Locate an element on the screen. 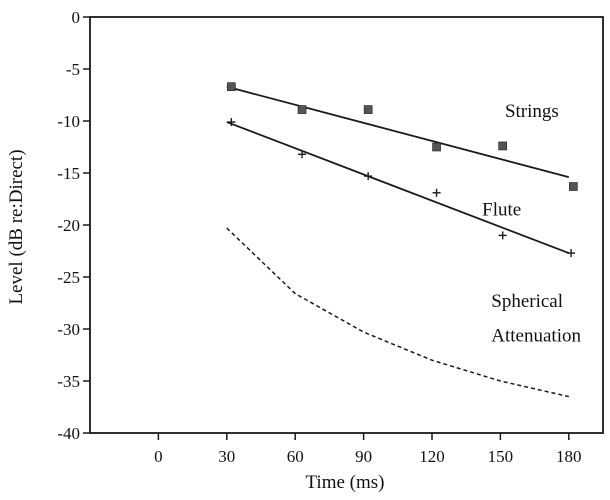  y-tick-label: -20 is located at coordinates (68, 225).